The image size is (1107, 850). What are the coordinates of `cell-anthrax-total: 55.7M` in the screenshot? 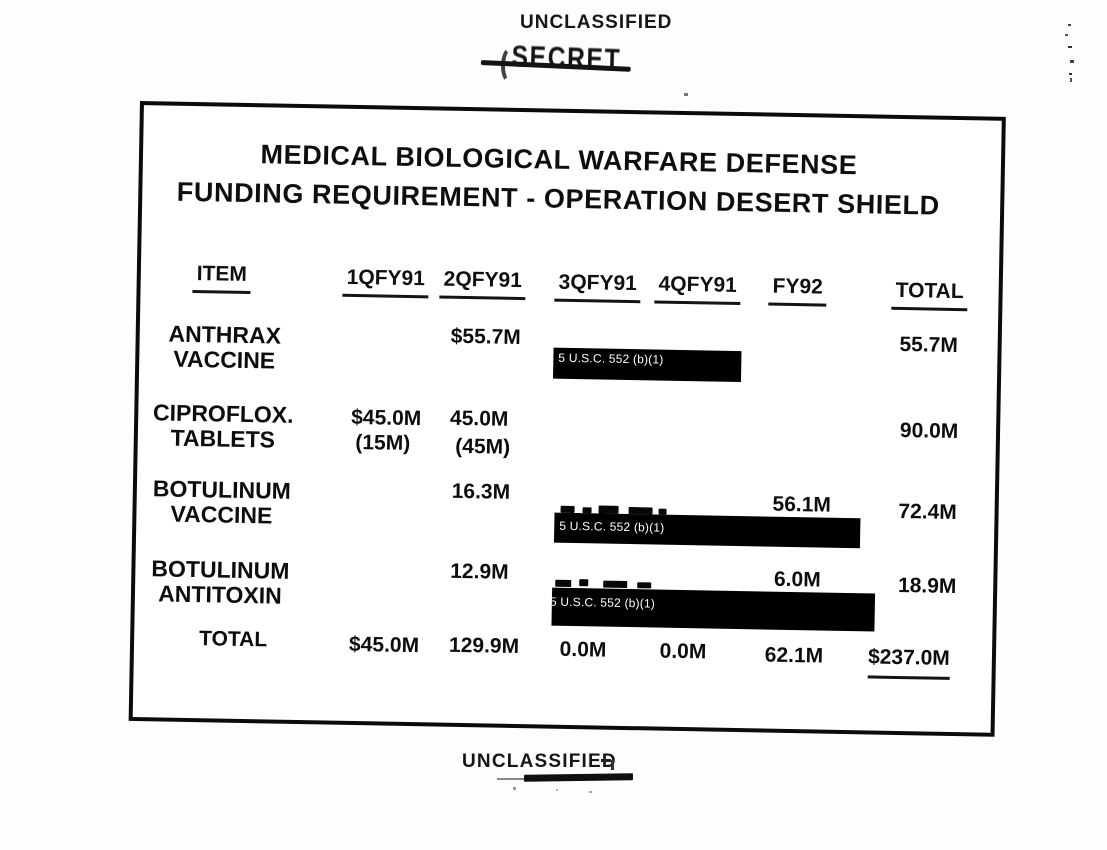 It's located at (929, 345).